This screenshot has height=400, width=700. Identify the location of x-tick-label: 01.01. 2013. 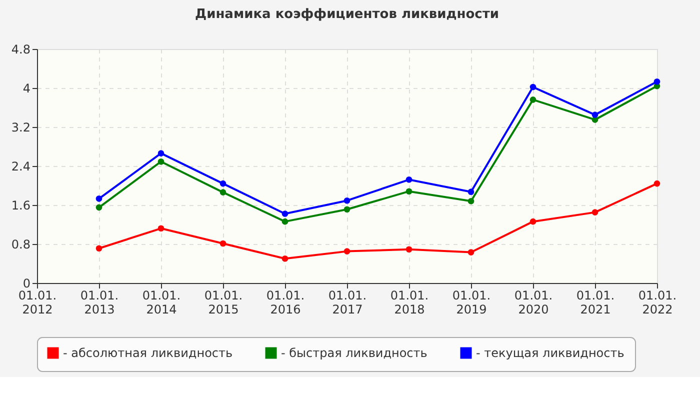
(99, 302).